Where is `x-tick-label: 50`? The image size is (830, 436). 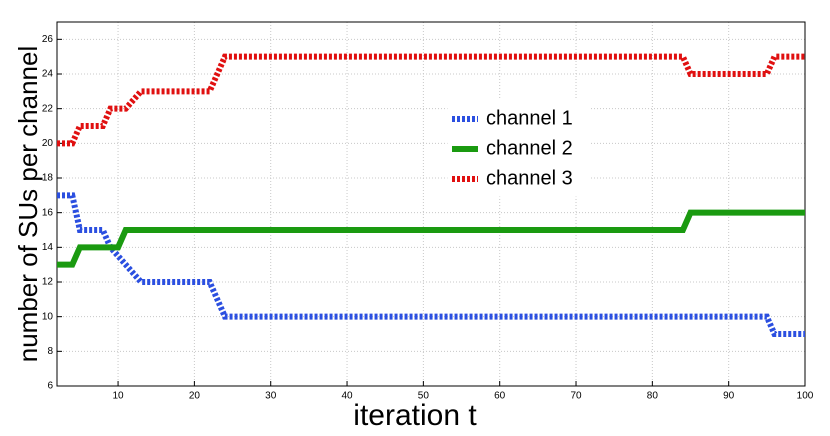
x-tick-label: 50 is located at coordinates (424, 396).